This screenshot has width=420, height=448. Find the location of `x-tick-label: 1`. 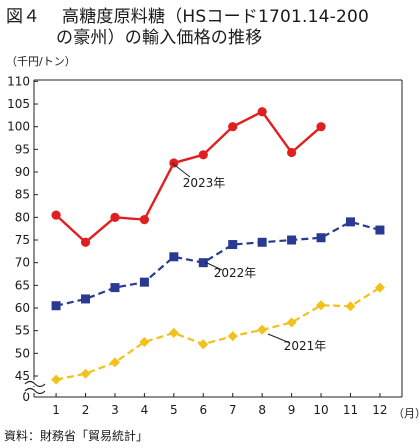

x-tick-label: 1 is located at coordinates (56, 410).